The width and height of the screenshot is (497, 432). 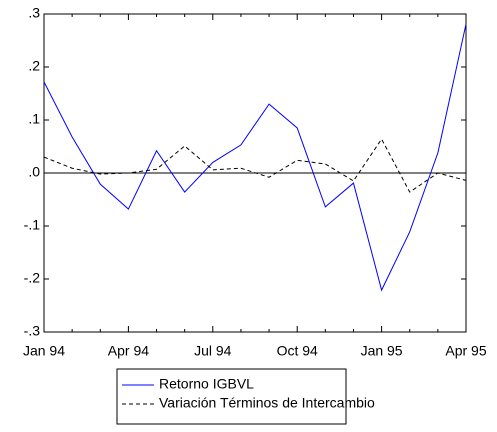 I want to click on x-tick-label: Oct 94, so click(x=297, y=351).